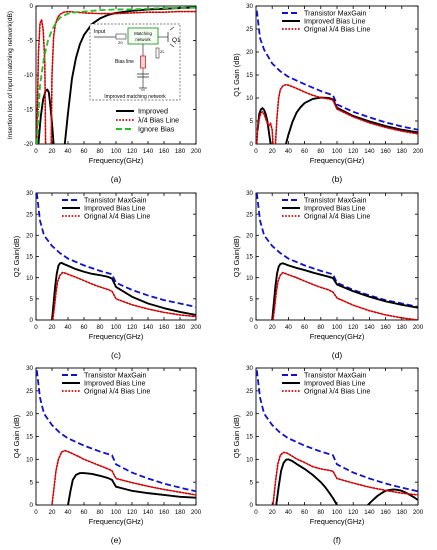 This screenshot has height=550, width=437. Describe the element at coordinates (143, 62) in the screenshot. I see `inset-bias-element` at that location.